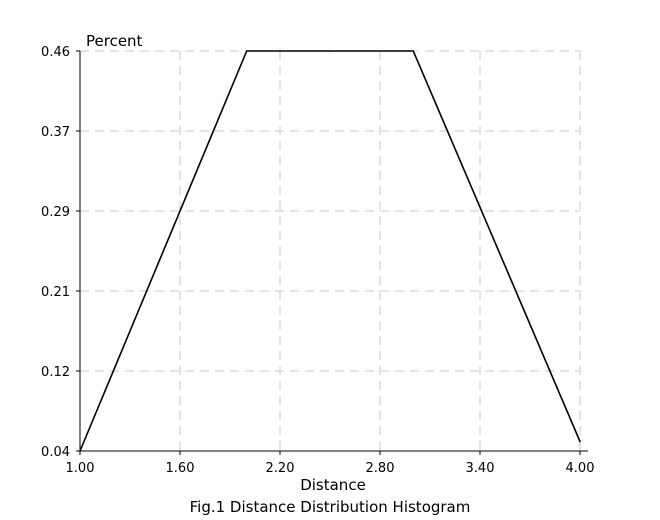  What do you see at coordinates (180, 468) in the screenshot?
I see `x-tick-label: 1.60` at bounding box center [180, 468].